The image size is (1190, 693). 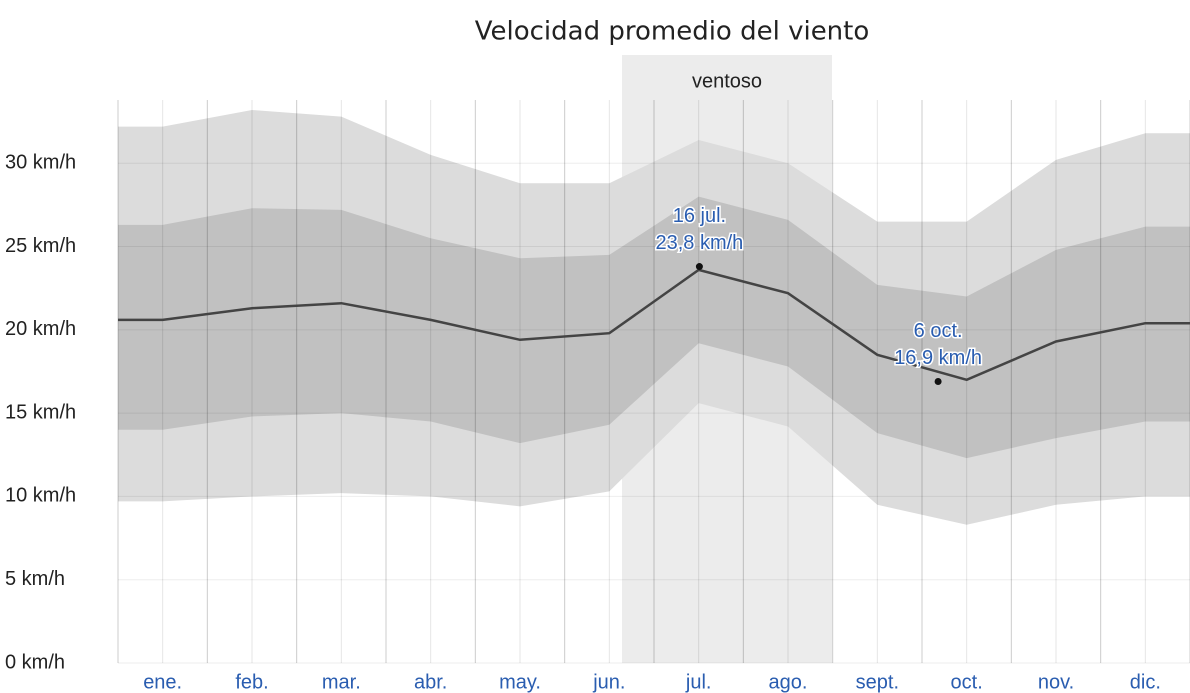 I want to click on annotation-value: 16,9 km/h, so click(x=938, y=358).